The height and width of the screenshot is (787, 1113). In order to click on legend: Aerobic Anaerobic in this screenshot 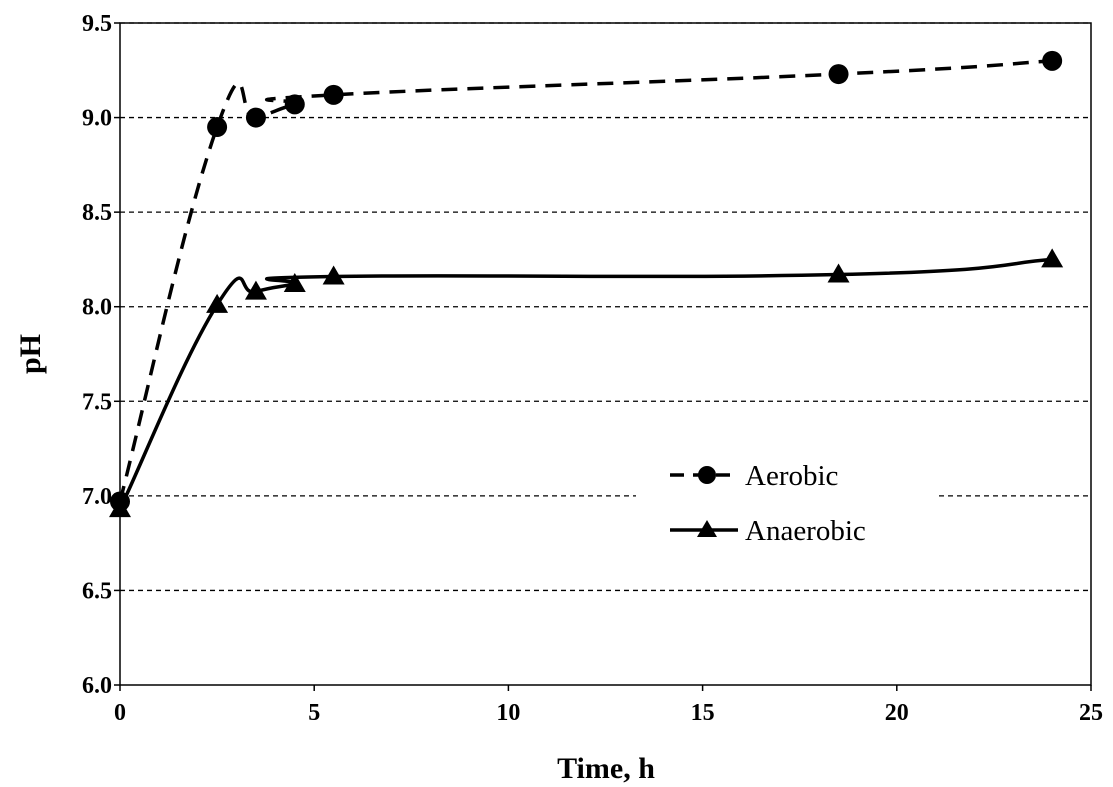, I will do `click(786, 505)`.